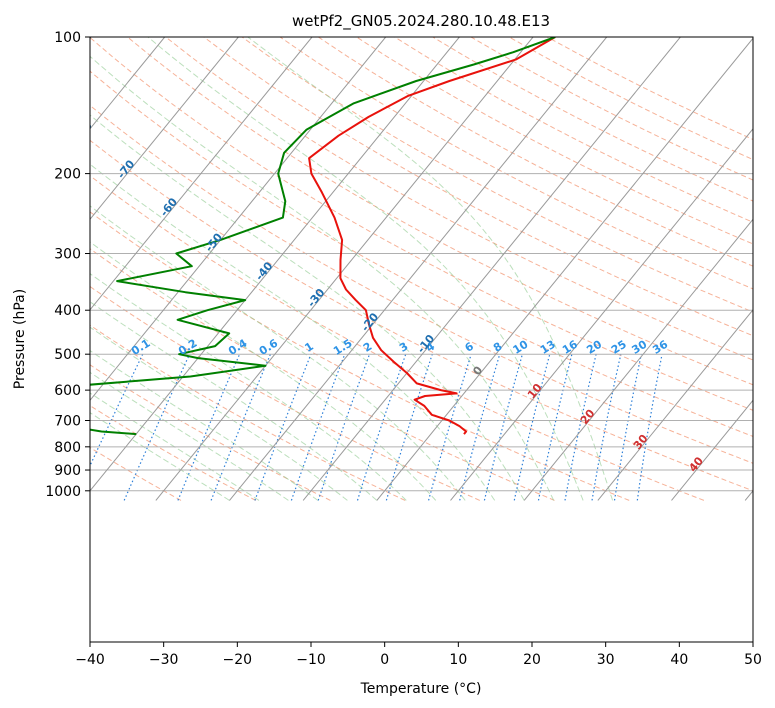  I want to click on x-tick-label: −20, so click(238, 660).